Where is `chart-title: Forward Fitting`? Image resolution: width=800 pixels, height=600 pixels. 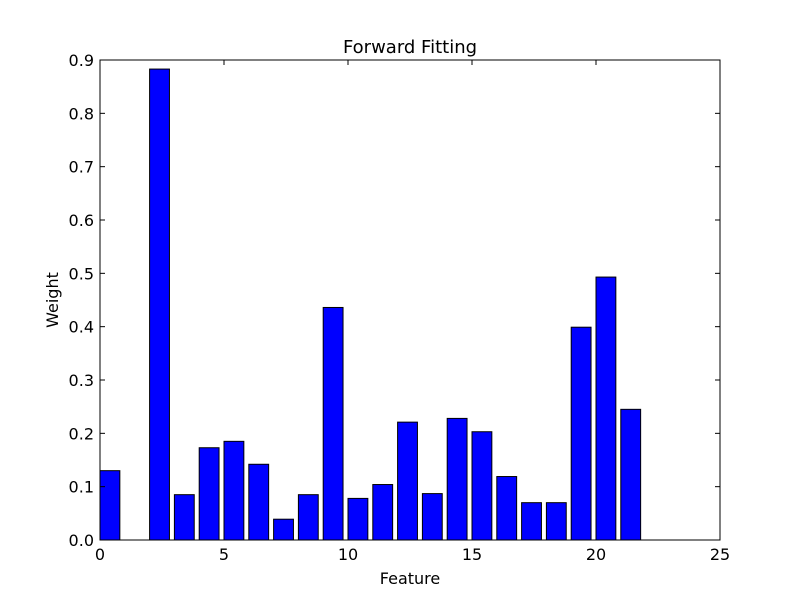 chart-title: Forward Fitting is located at coordinates (410, 47).